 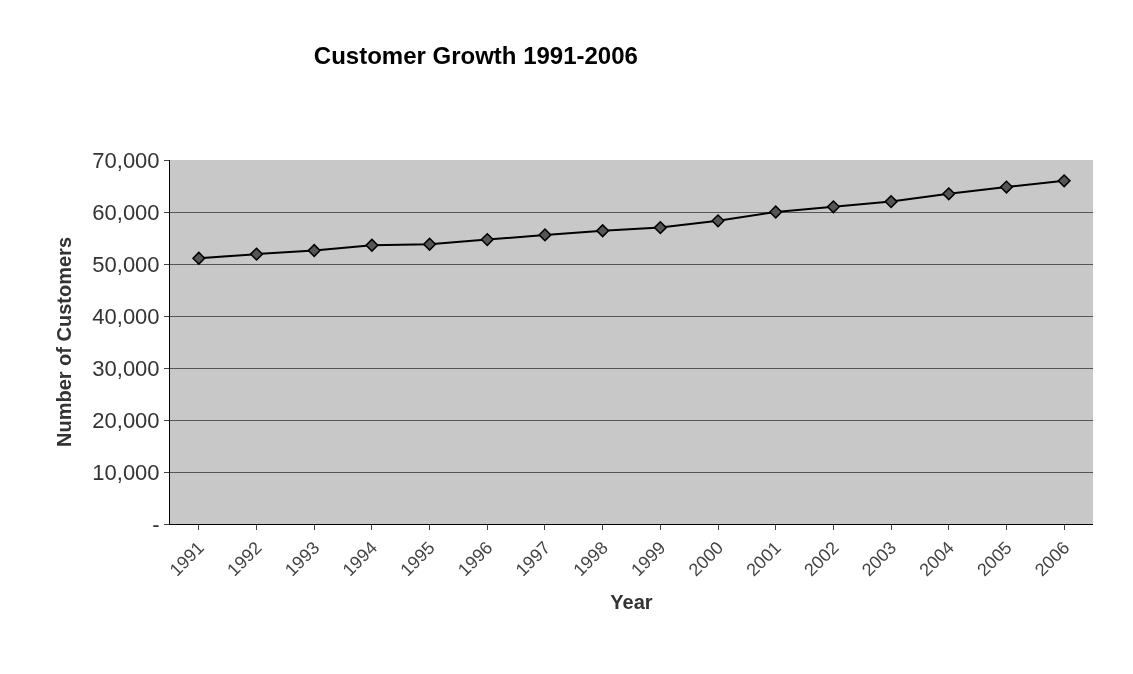 I want to click on y-tick-label: 50,000, so click(x=126, y=264).